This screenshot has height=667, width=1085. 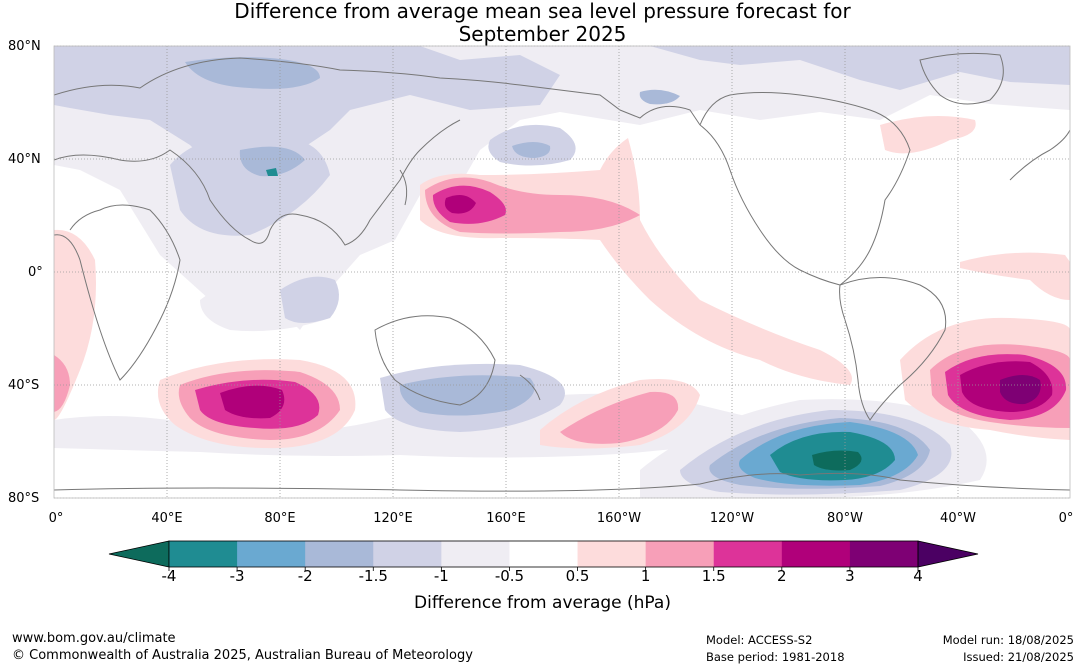 What do you see at coordinates (713, 576) in the screenshot?
I see `colorbar-tick-label: 1.5` at bounding box center [713, 576].